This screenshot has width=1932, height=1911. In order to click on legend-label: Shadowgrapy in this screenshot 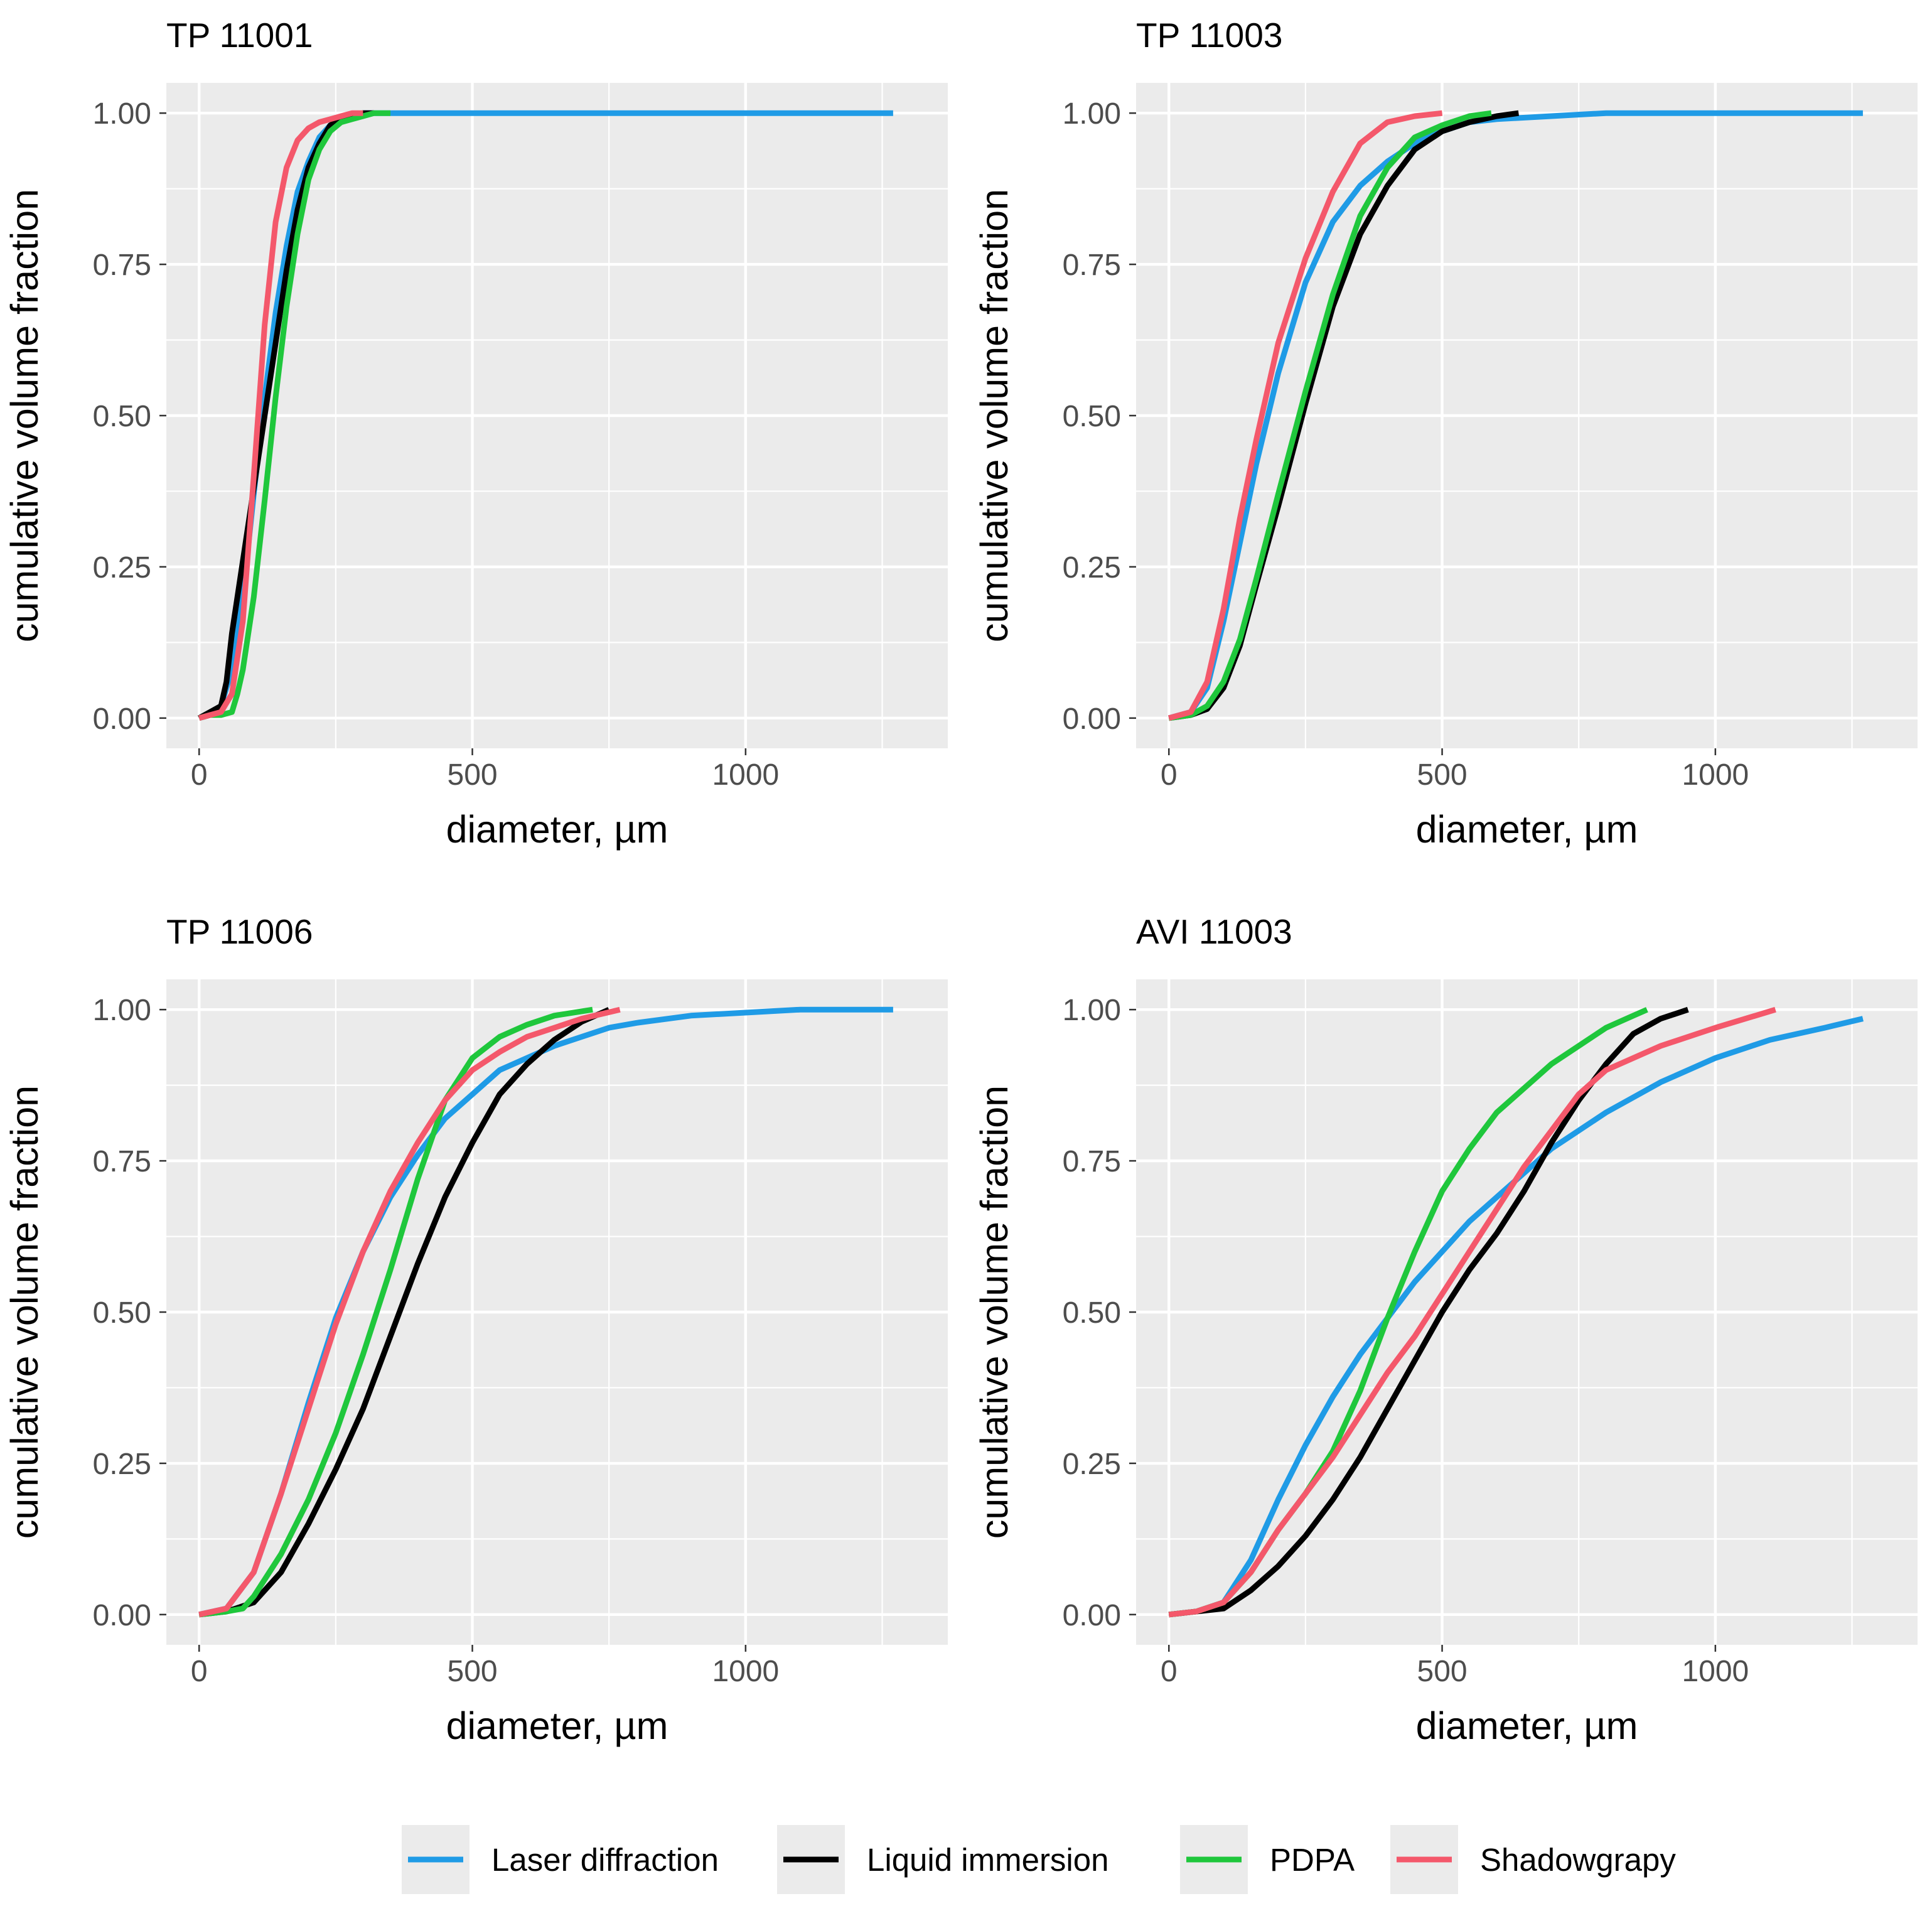, I will do `click(1578, 1860)`.